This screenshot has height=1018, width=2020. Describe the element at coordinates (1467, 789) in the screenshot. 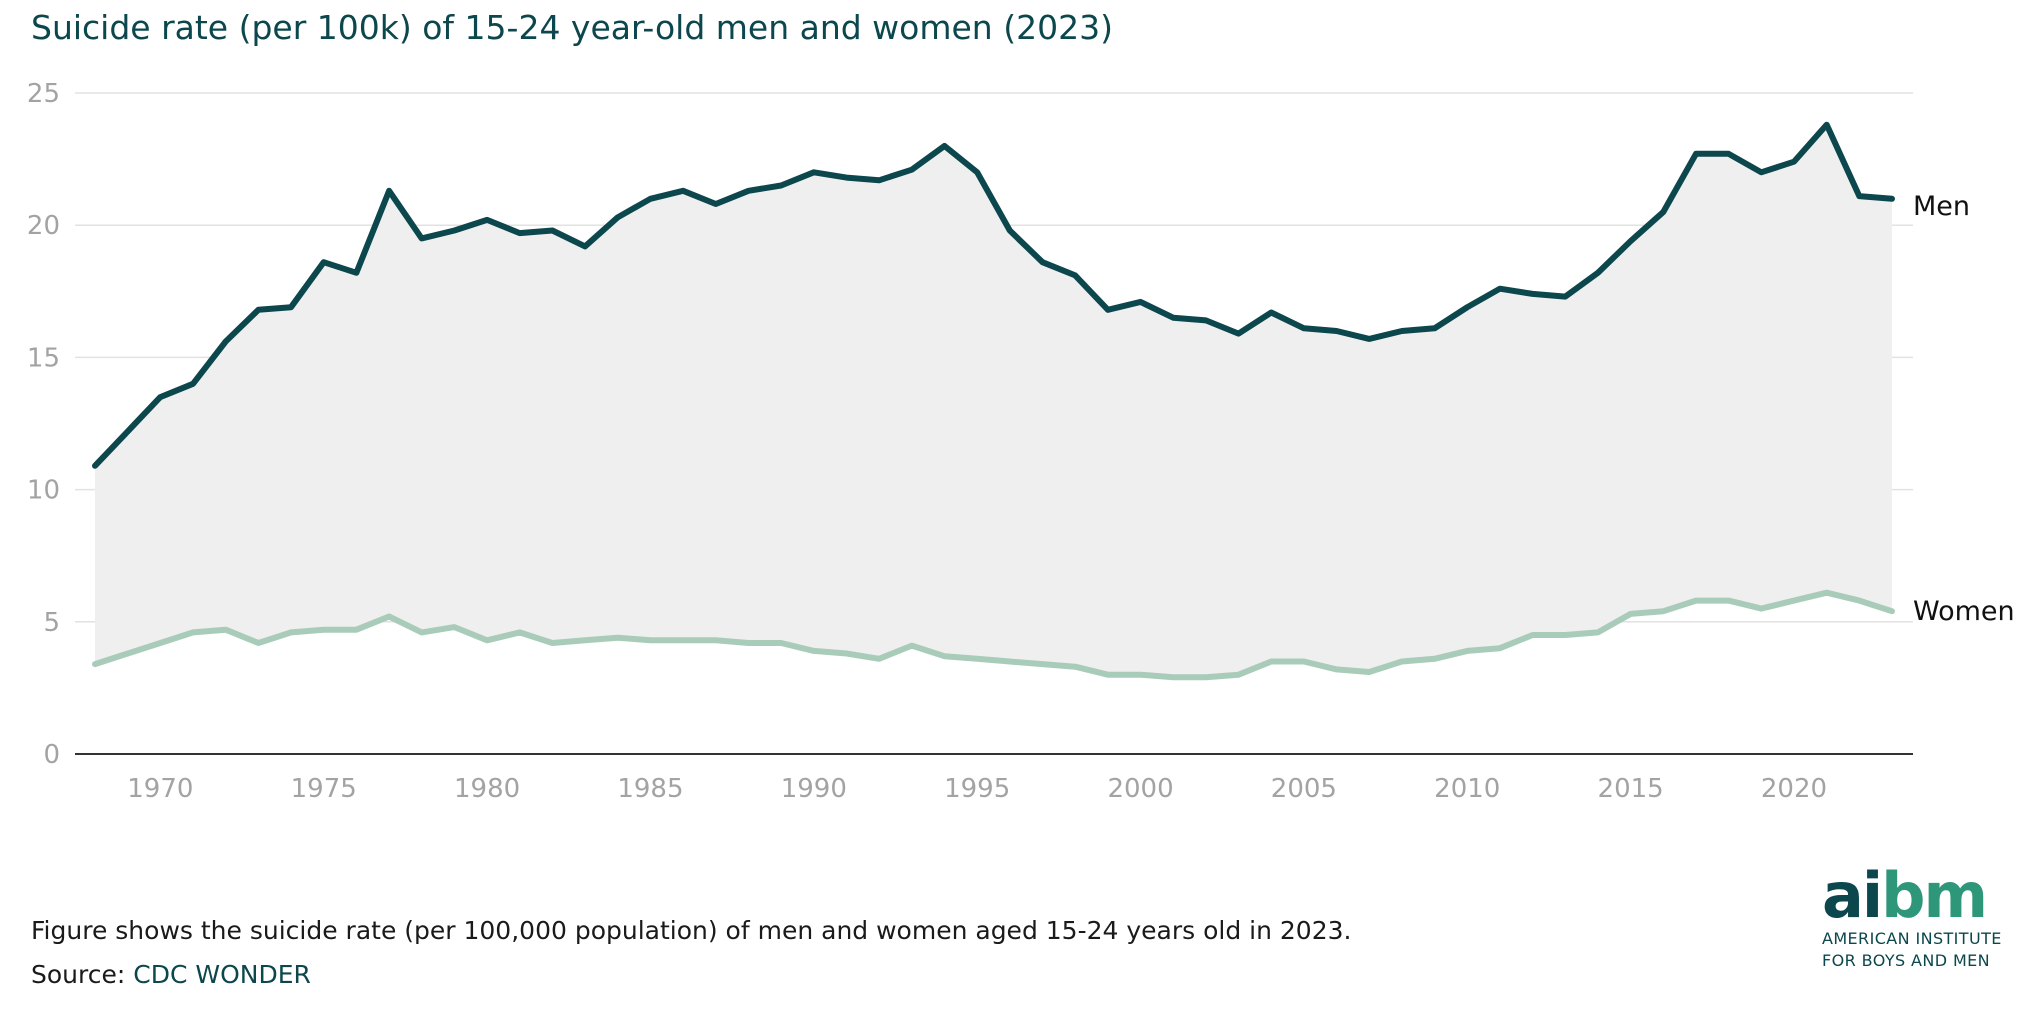

I see `x-tick-label-2010: 2010` at that location.